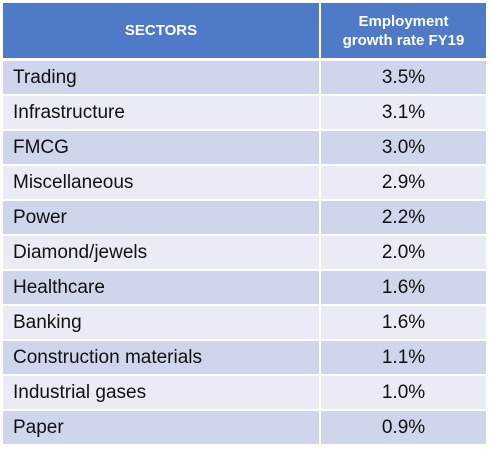 The image size is (490, 451). I want to click on growth-rate-value: 2.9%, so click(403, 183).